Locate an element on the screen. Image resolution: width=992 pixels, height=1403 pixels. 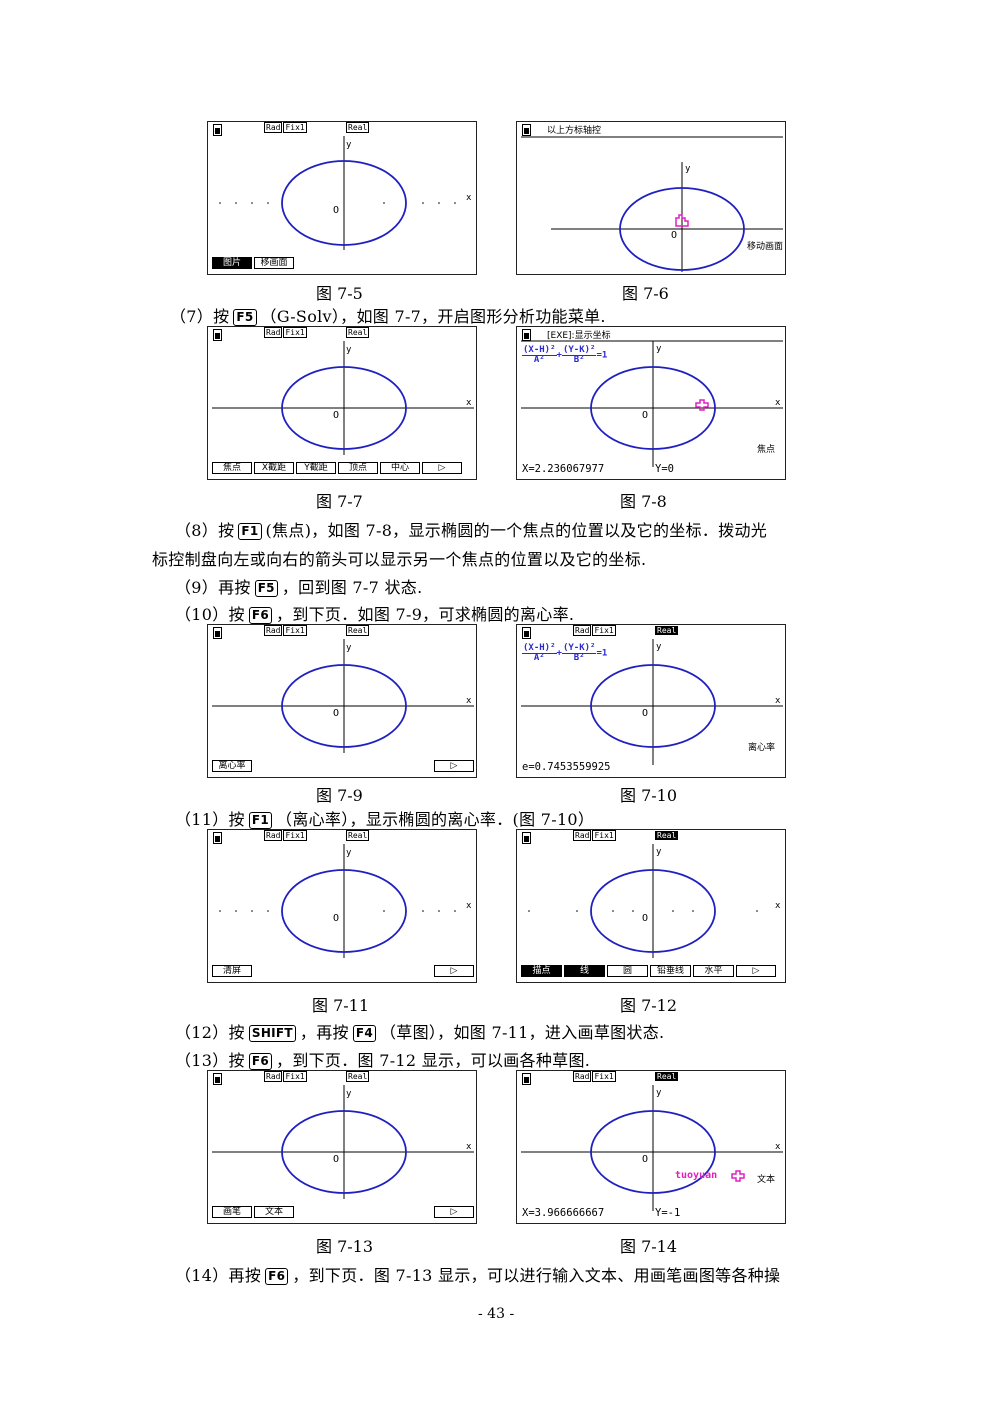
paragraph-8b: 标控制盘向左或向右的箭头可以显示另一个焦点的位置以及它的坐标. is located at coordinates (399, 559).